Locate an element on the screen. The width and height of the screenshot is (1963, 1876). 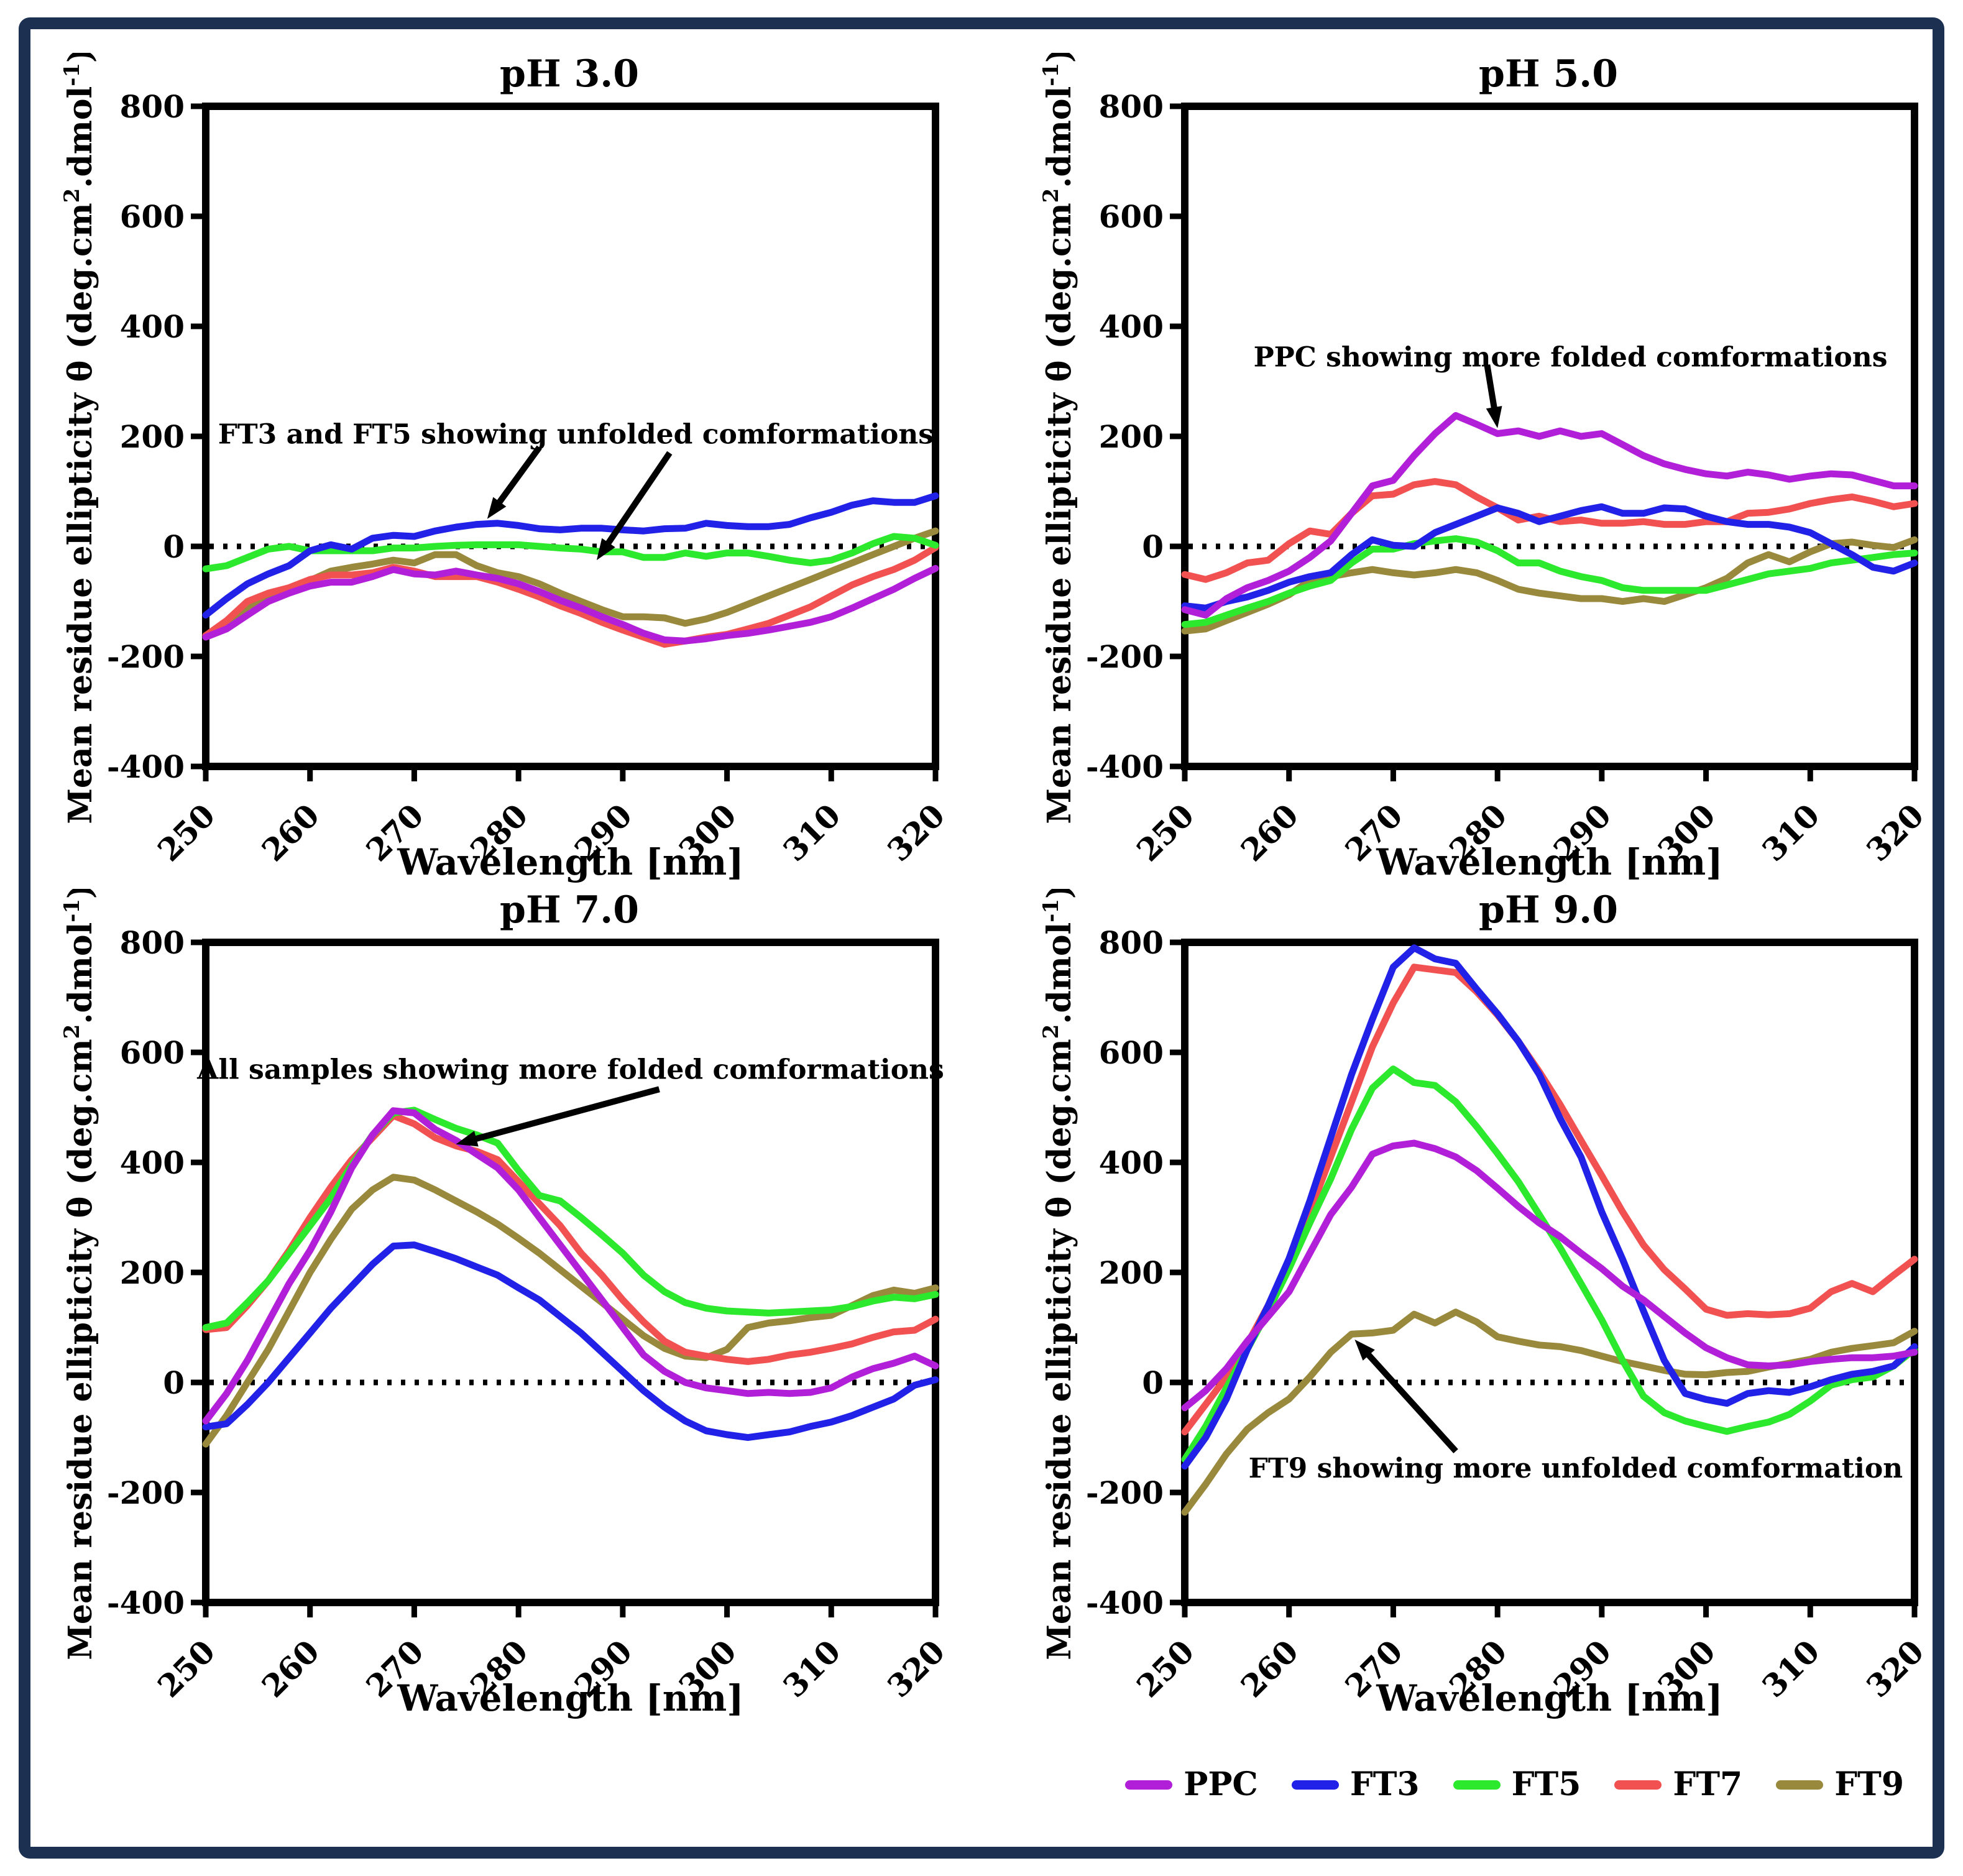
chart-title: pH 5.0 is located at coordinates (1548, 74).